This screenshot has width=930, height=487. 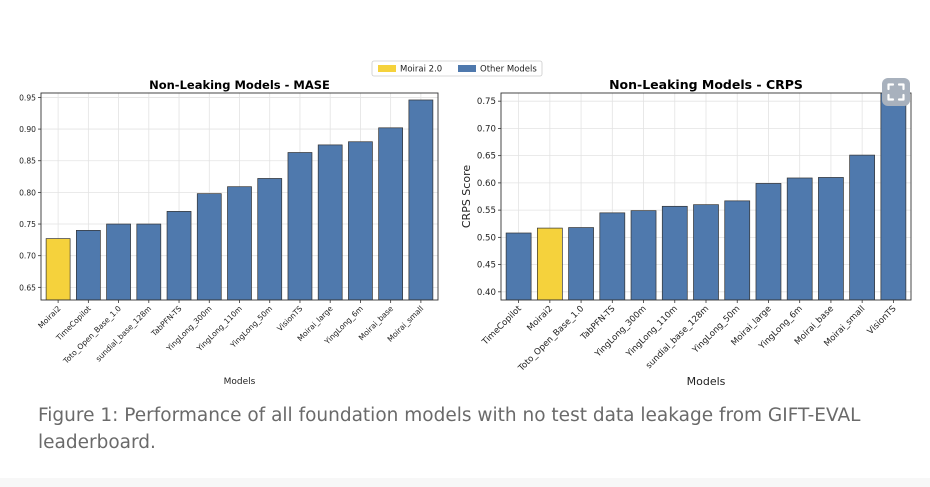 I want to click on legend-label: Other Models, so click(x=508, y=70).